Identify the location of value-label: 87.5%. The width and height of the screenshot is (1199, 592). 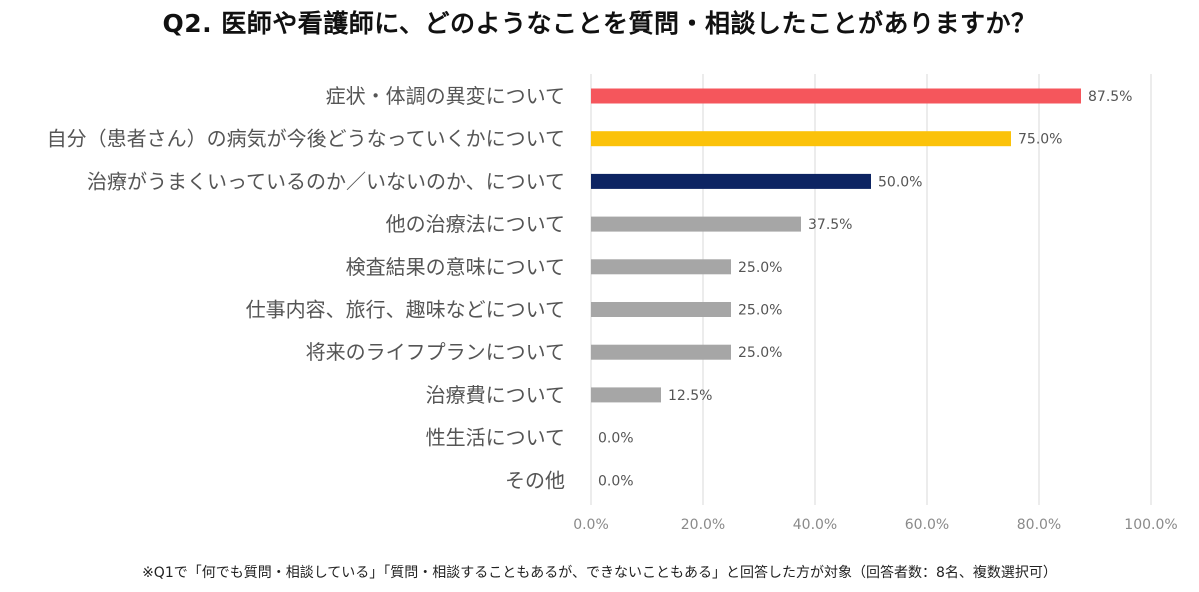
(1110, 97).